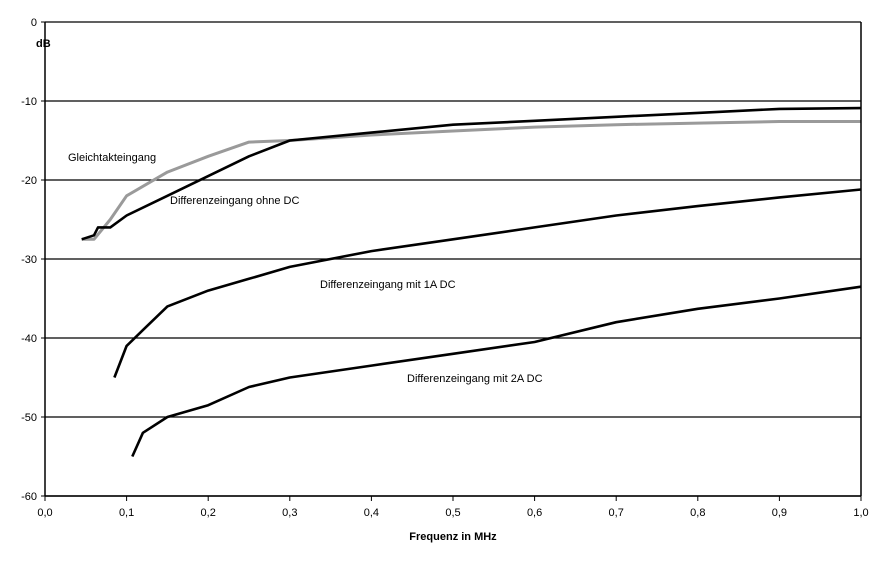 Image resolution: width=894 pixels, height=561 pixels. I want to click on x-tick-label: 0,5, so click(452, 513).